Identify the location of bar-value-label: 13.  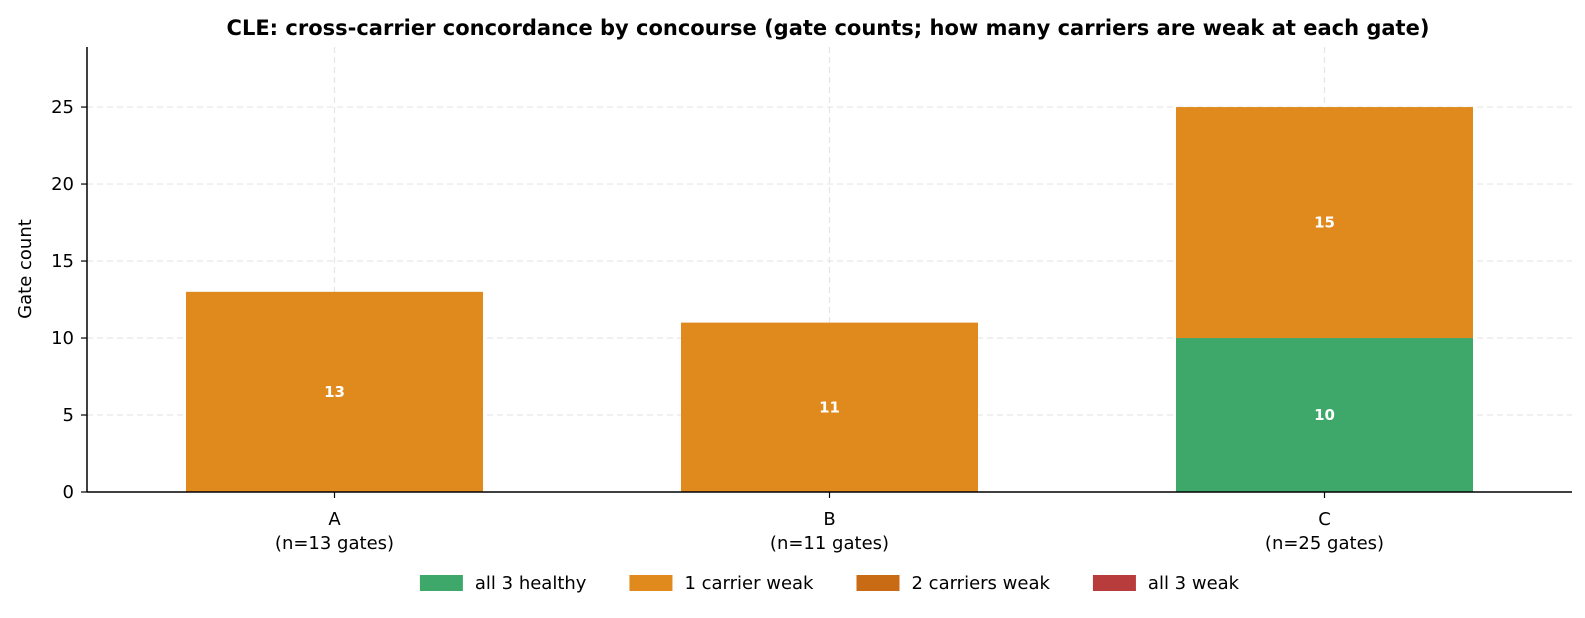
(334, 392).